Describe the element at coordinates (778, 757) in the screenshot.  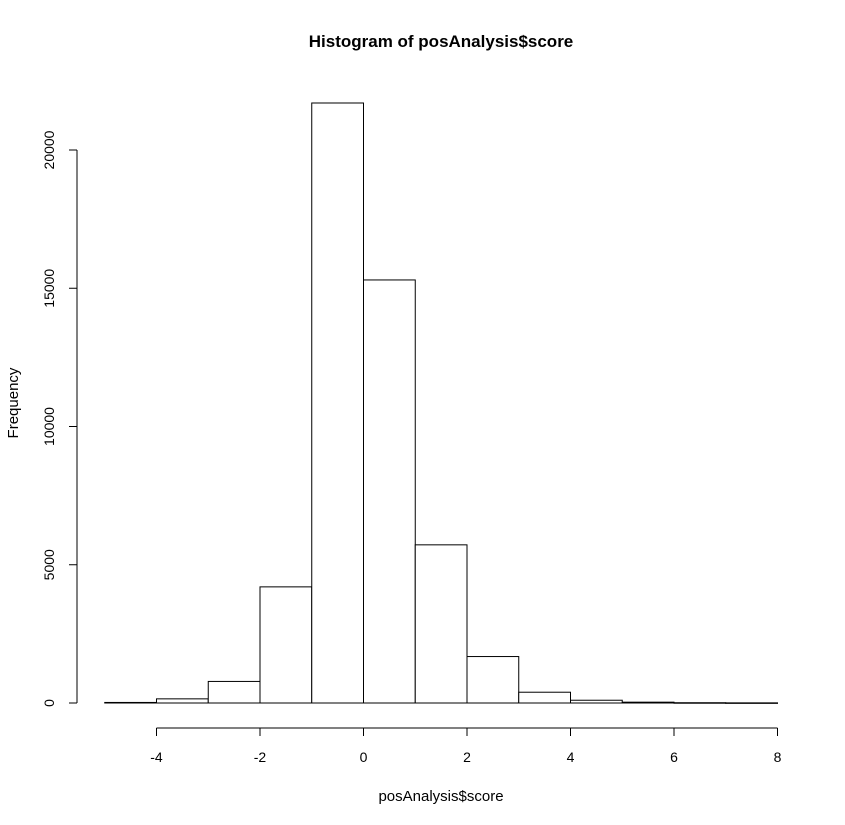
I see `x-axis-tick-label: 8` at that location.